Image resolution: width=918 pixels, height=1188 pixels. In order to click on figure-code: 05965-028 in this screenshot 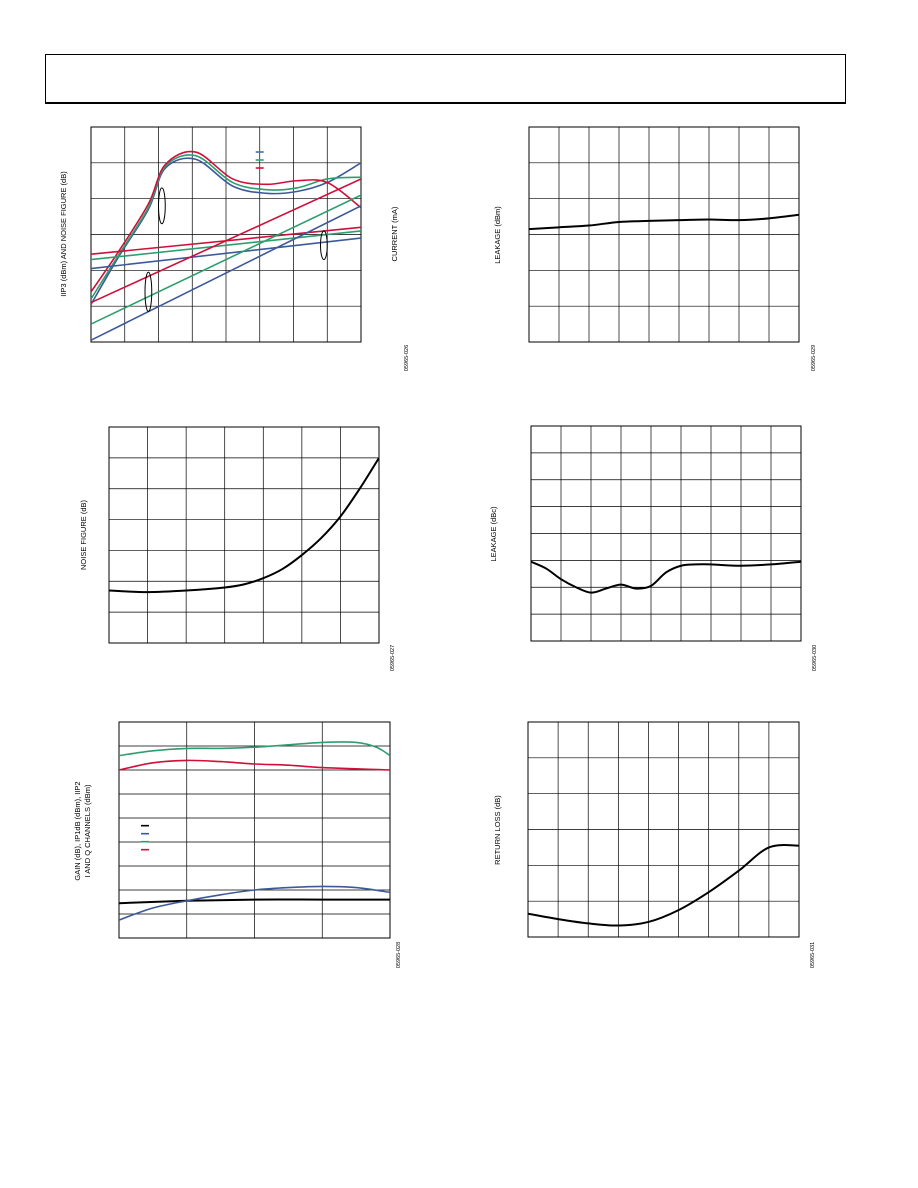, I will do `click(399, 955)`.